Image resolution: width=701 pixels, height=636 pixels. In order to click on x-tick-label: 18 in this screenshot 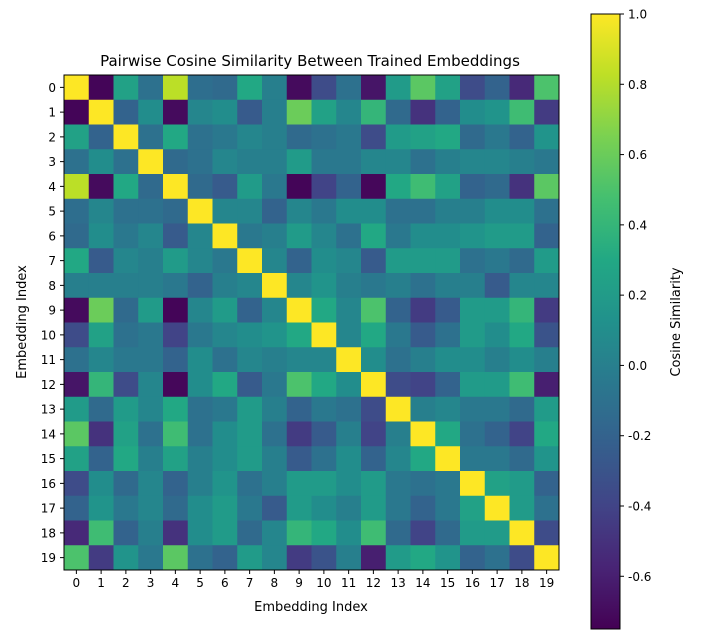, I will do `click(521, 583)`.